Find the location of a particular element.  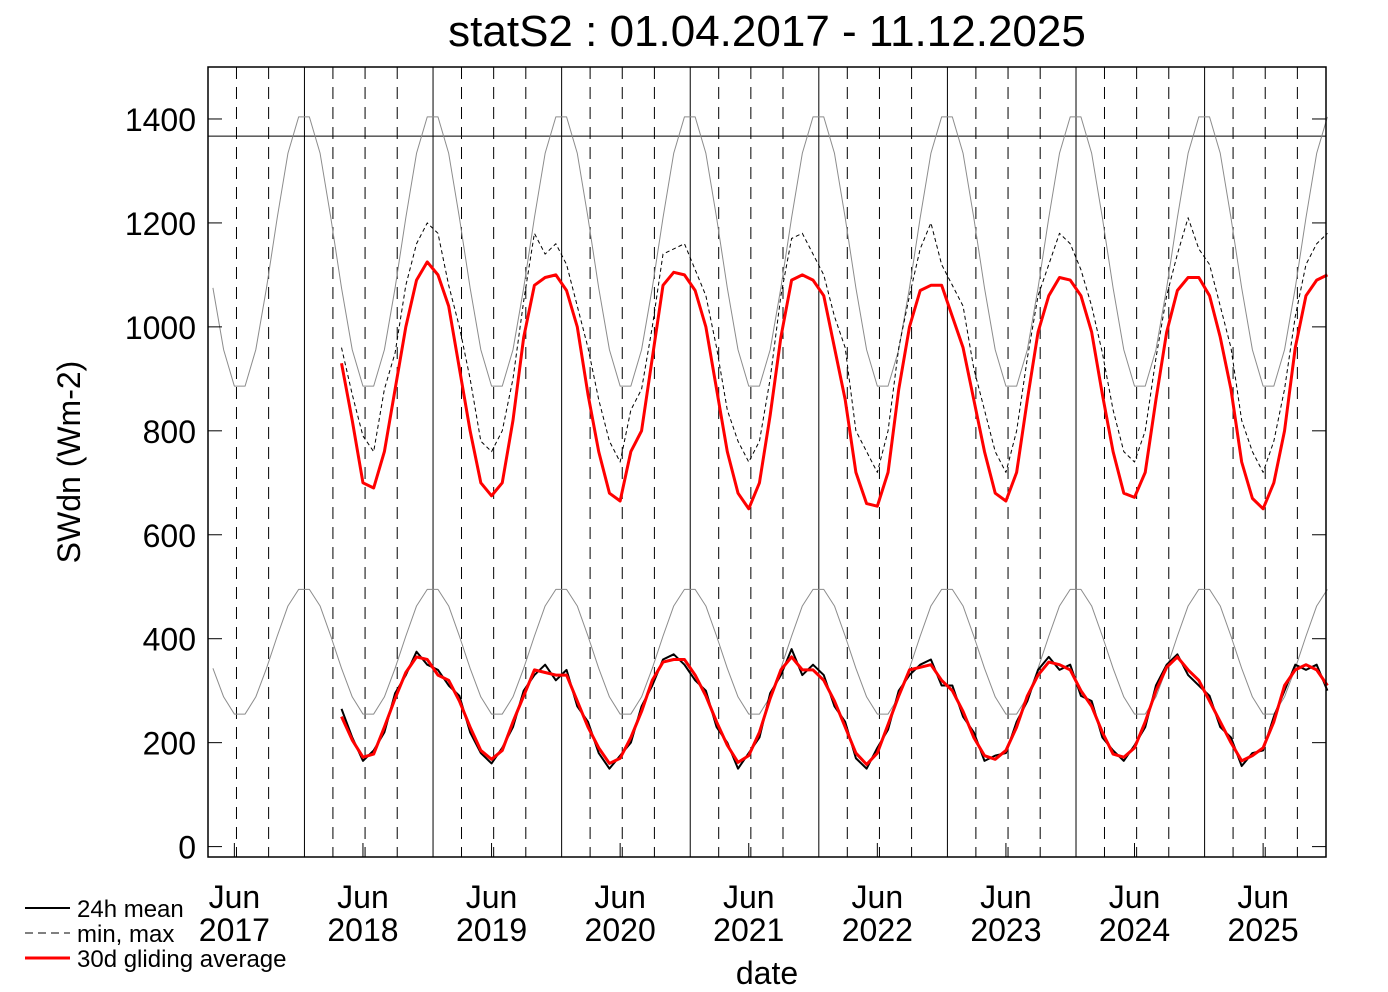

x-tick-label: Jun 2019 is located at coordinates (491, 913).